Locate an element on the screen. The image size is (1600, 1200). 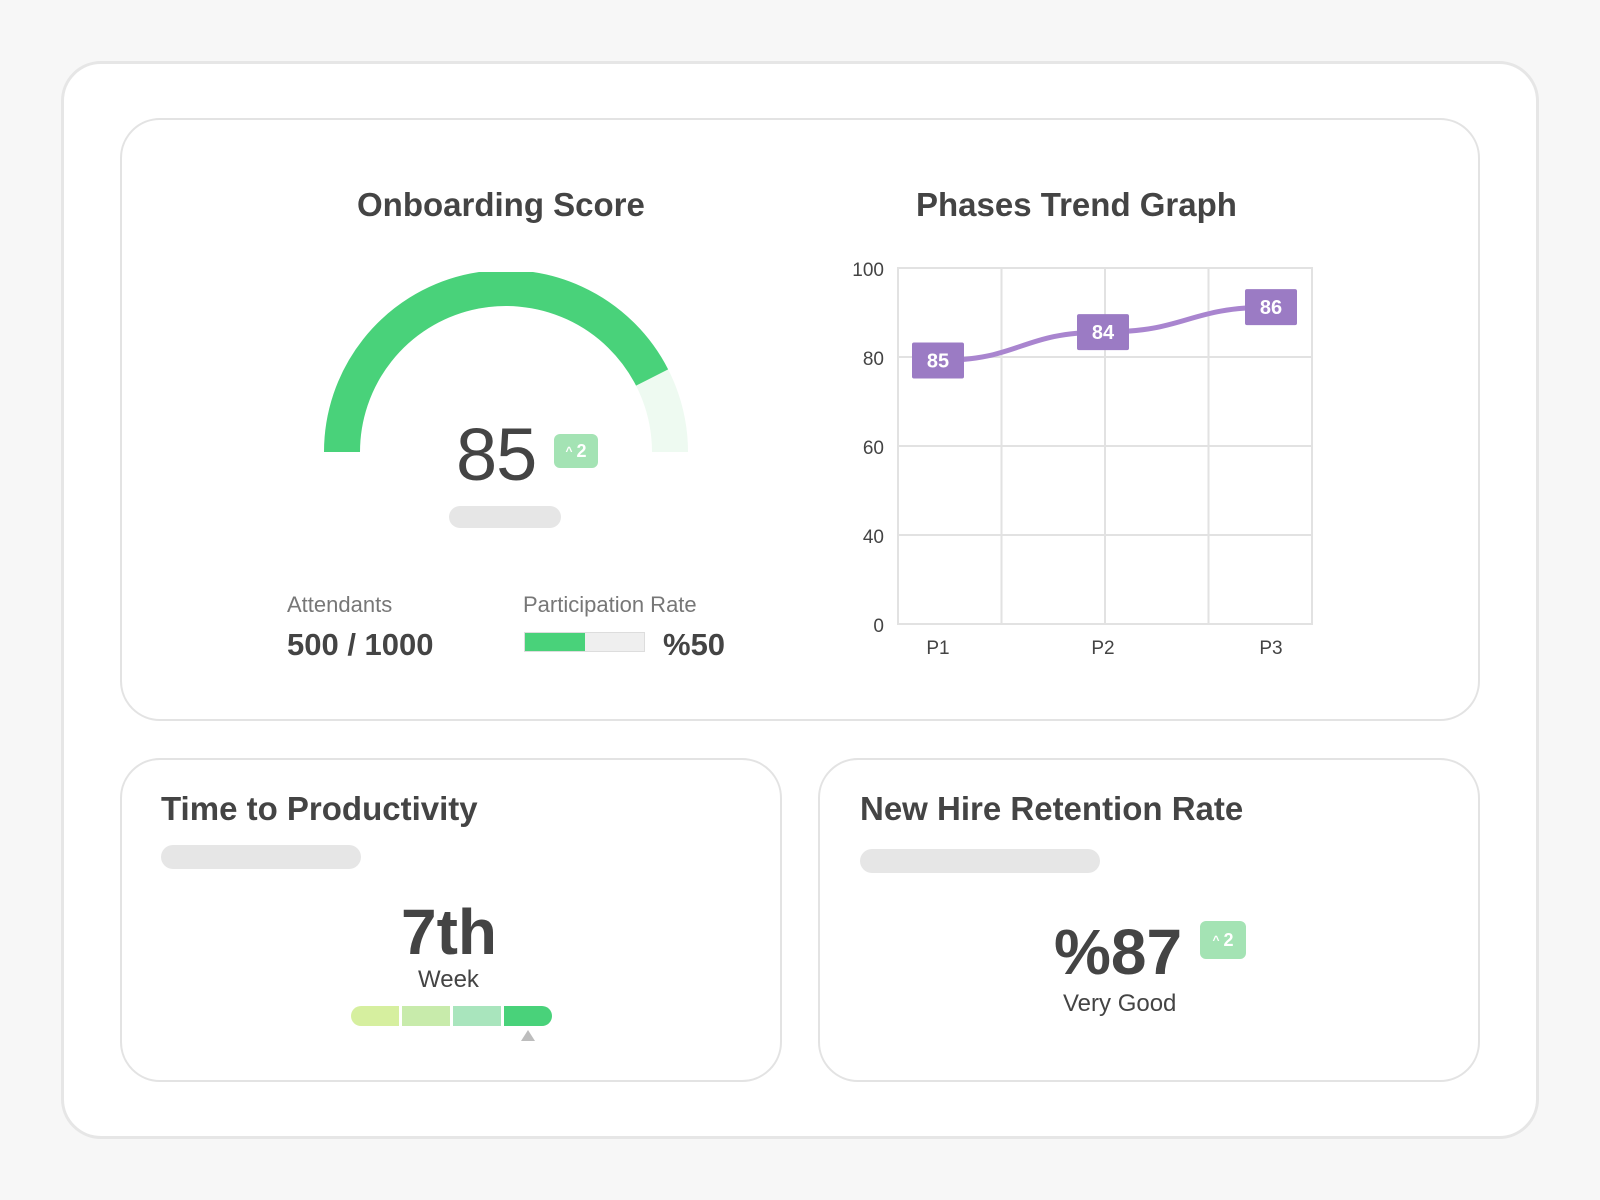
onboarding-score-title: Onboarding Score is located at coordinates (501, 204).